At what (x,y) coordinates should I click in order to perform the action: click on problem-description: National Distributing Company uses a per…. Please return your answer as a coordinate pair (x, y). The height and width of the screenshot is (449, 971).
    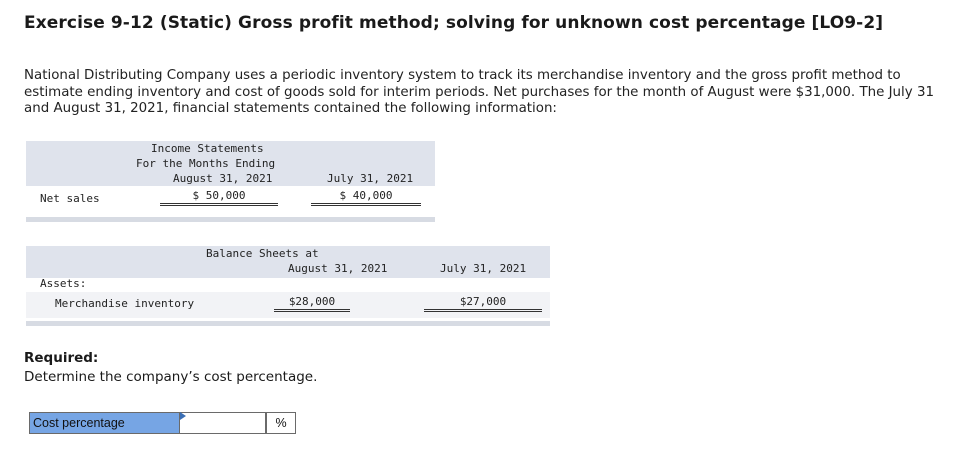
    Looking at the image, I should click on (479, 92).